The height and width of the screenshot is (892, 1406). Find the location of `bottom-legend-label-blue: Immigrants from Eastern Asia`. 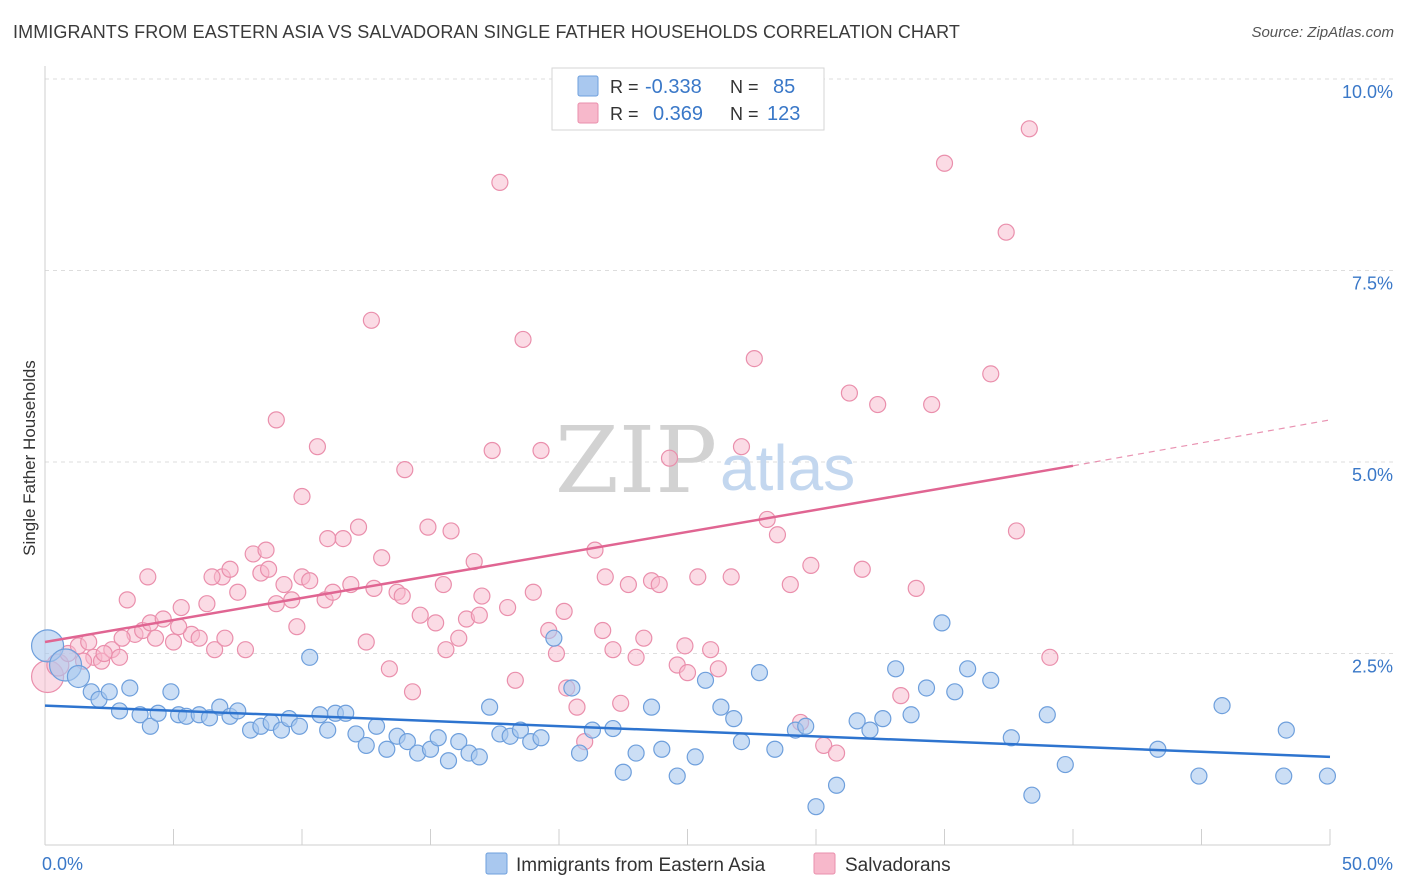

bottom-legend-label-blue: Immigrants from Eastern Asia is located at coordinates (641, 865).